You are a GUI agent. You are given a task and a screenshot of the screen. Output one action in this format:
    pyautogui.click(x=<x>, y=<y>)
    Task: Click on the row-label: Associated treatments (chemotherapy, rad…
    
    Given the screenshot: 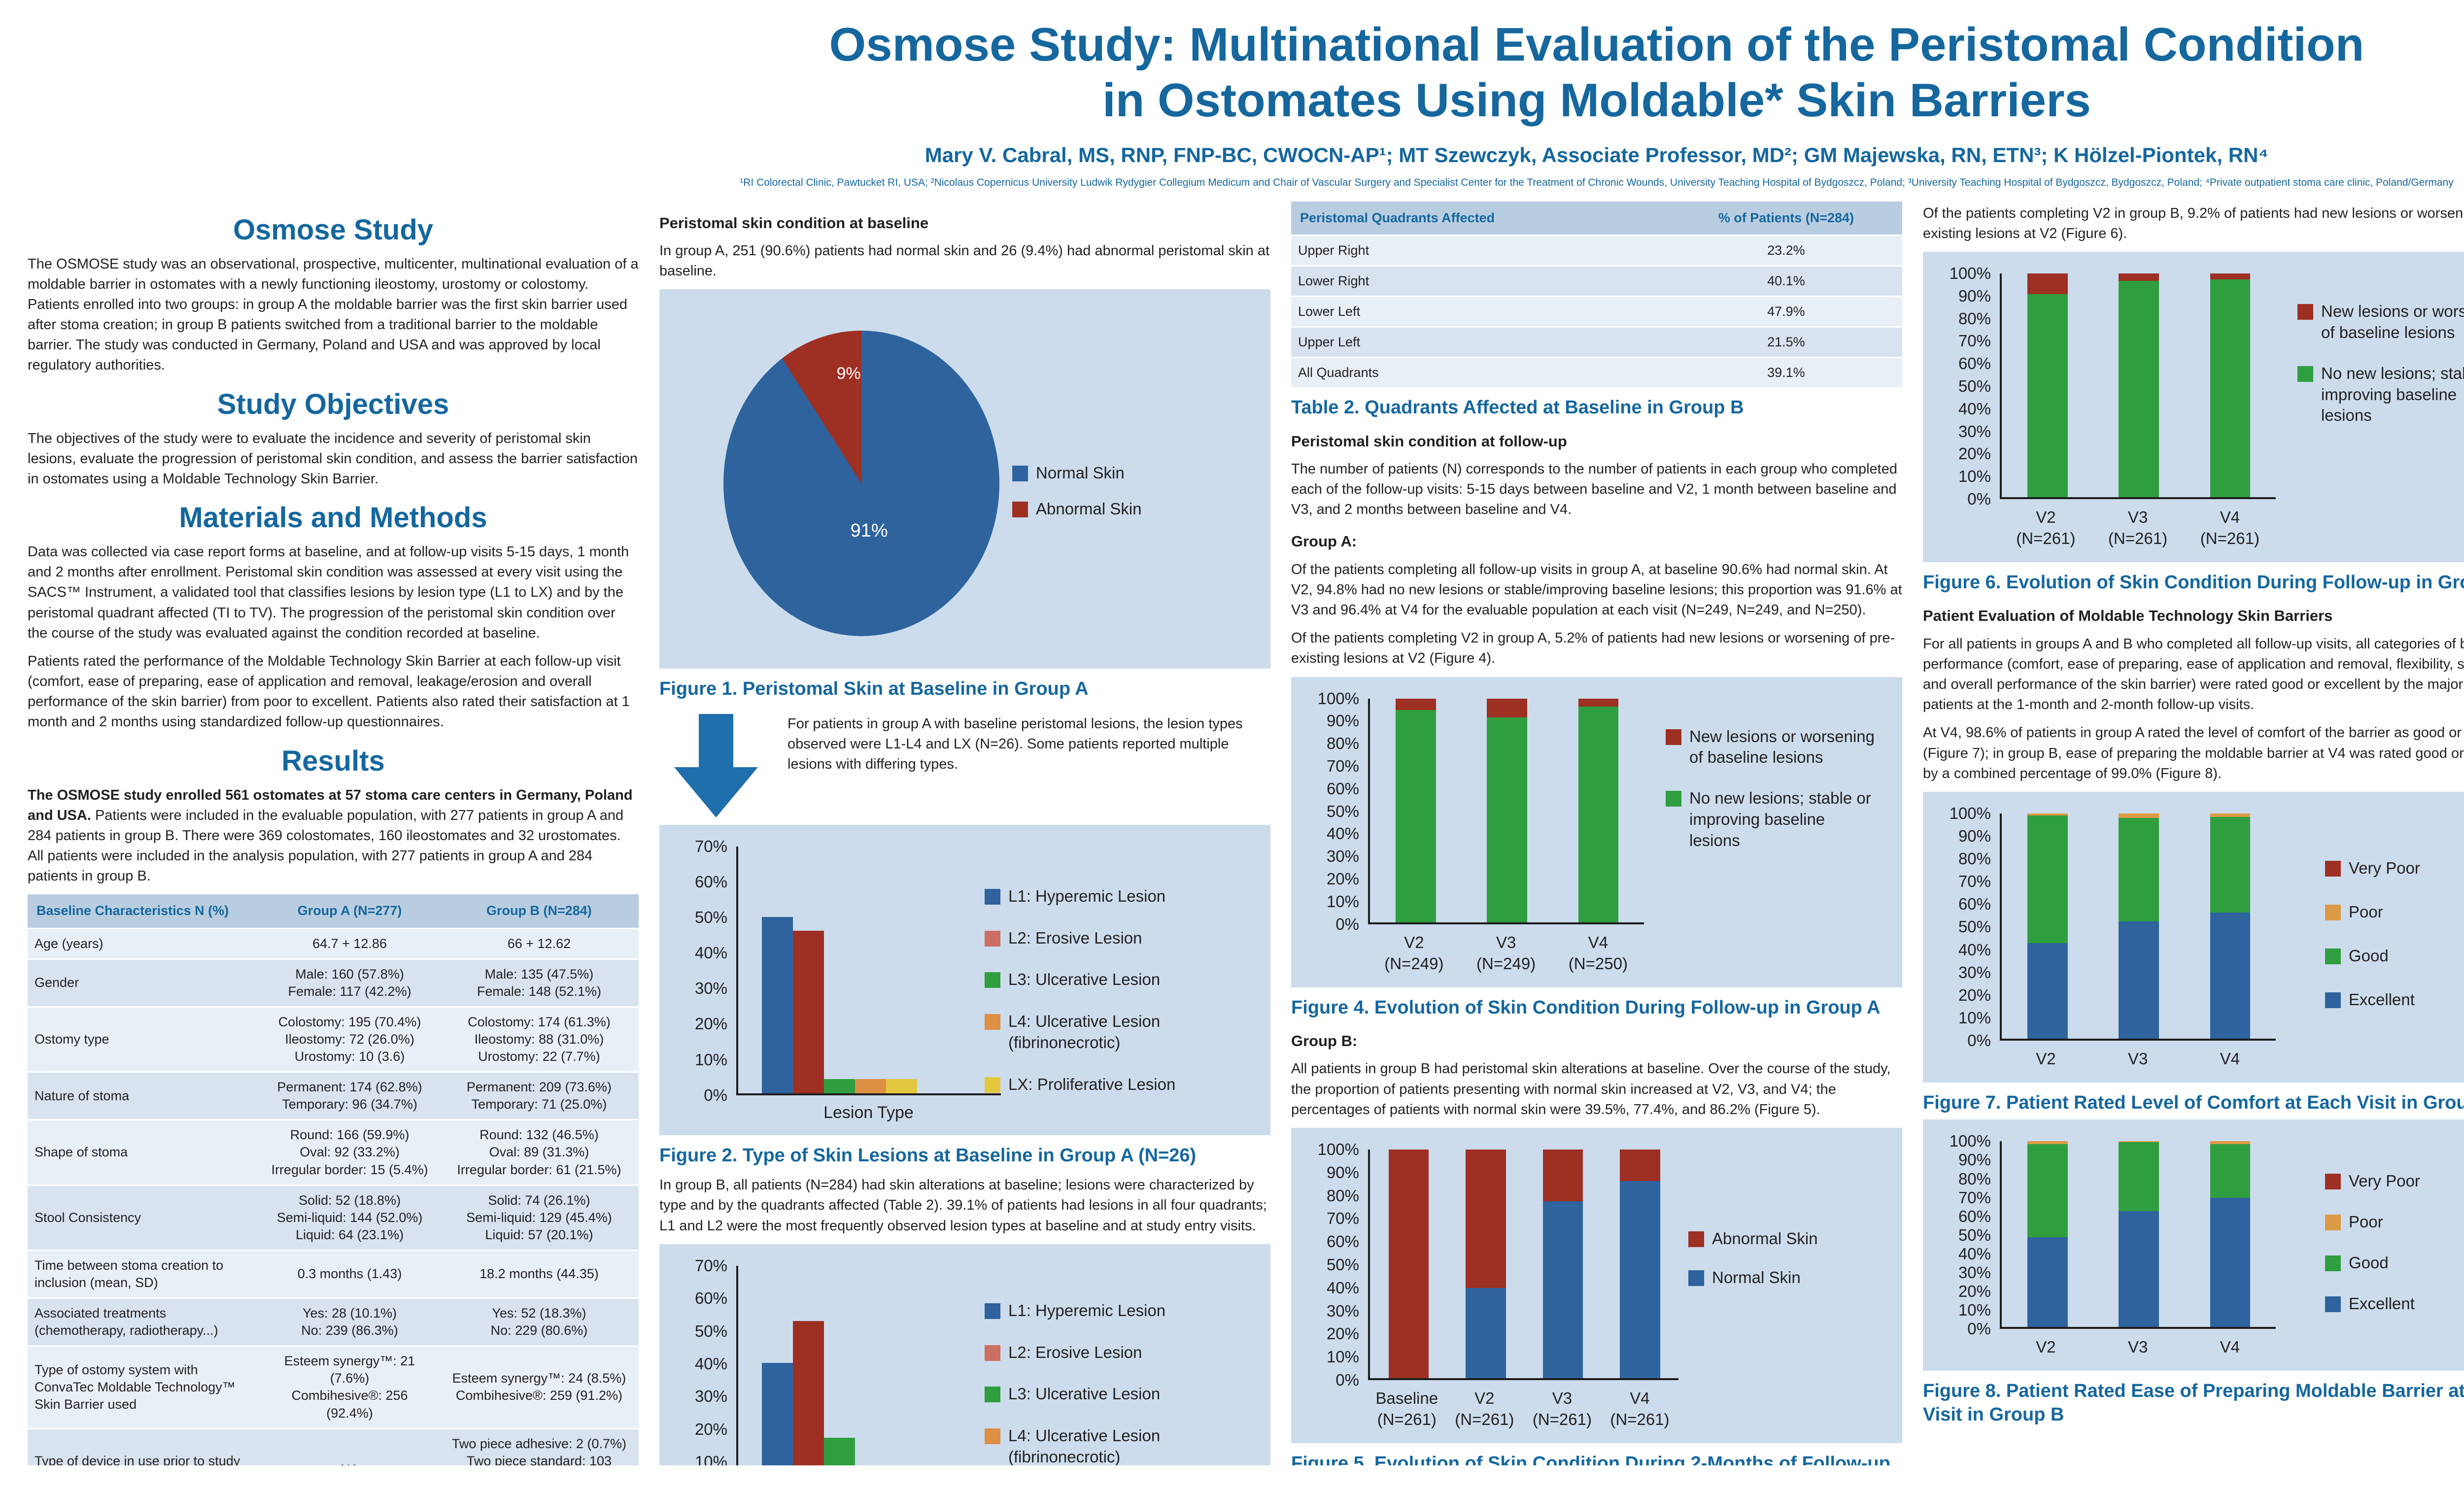 What is the action you would take?
    pyautogui.click(x=144, y=1321)
    